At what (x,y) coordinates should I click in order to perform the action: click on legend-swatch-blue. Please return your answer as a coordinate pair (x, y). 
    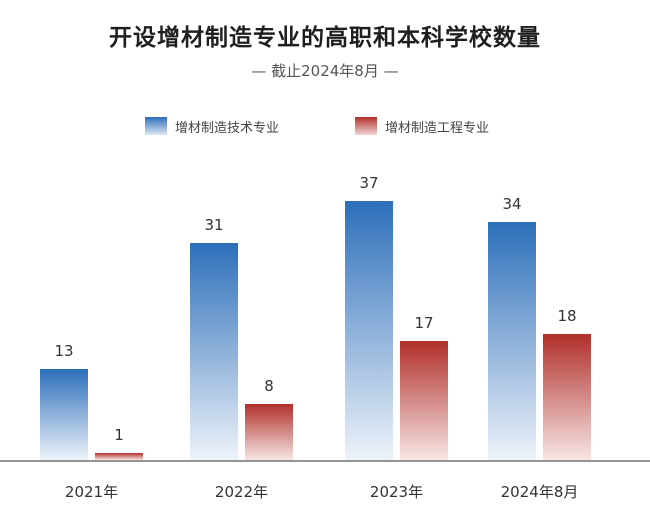
    Looking at the image, I should click on (156, 126).